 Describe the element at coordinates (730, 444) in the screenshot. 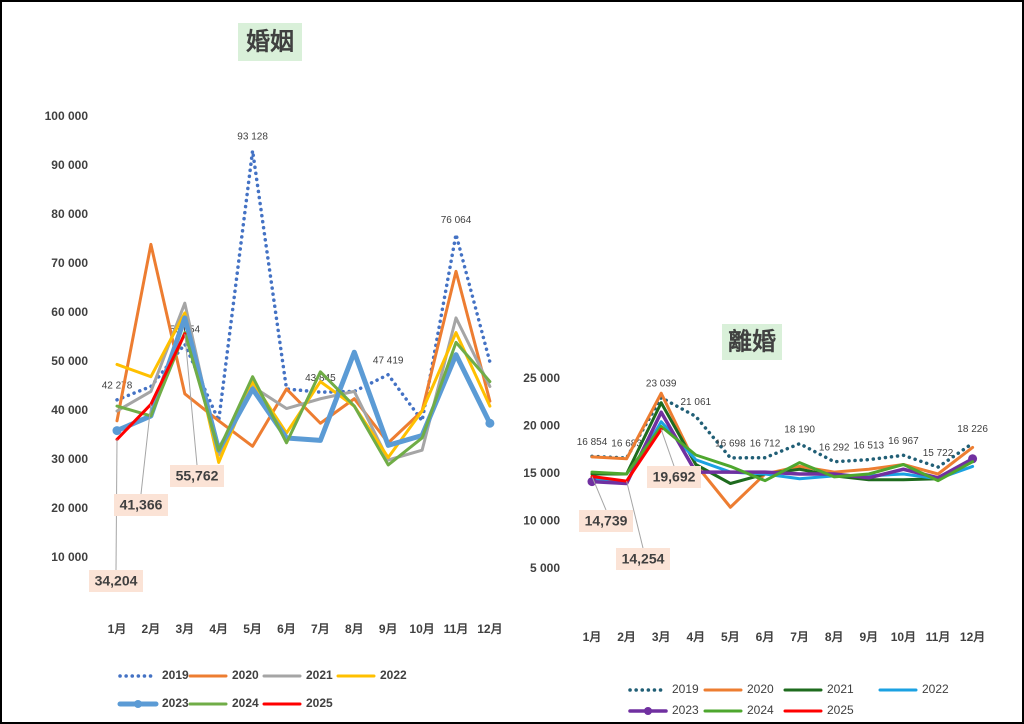

I see `data-label: 16 698` at that location.